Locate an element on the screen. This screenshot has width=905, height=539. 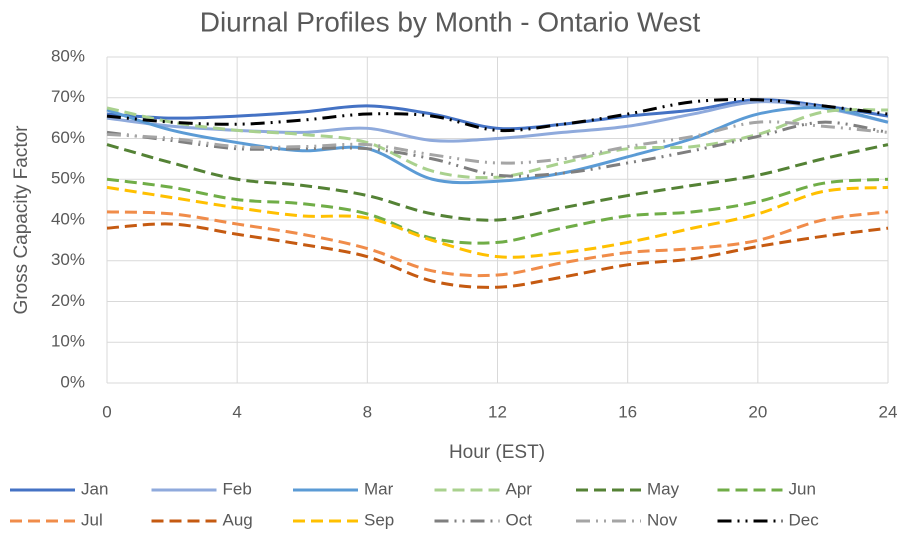
legend-label: Oct is located at coordinates (519, 519).